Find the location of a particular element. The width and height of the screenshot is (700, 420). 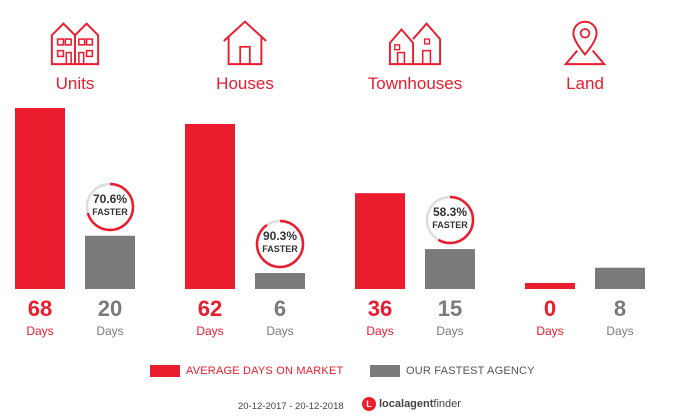

category-label-units: Units is located at coordinates (75, 83).